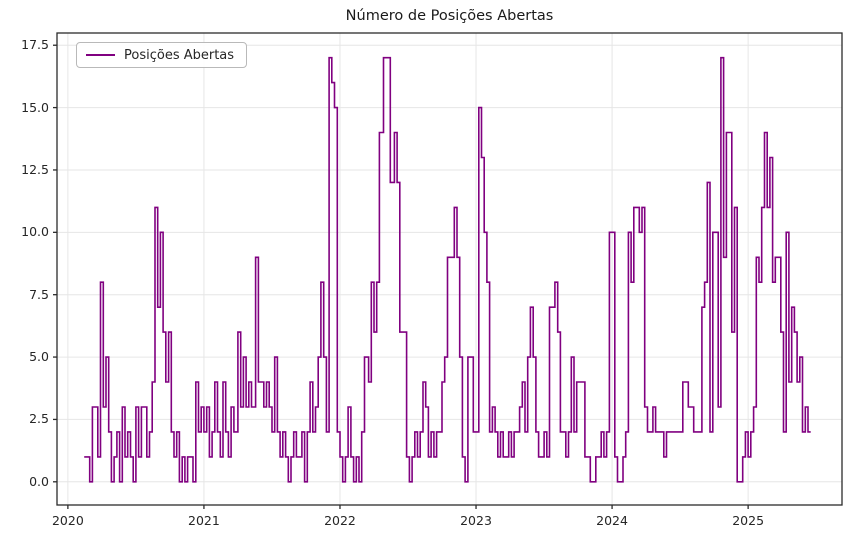  What do you see at coordinates (748, 520) in the screenshot?
I see `x-tick-label: 2025` at bounding box center [748, 520].